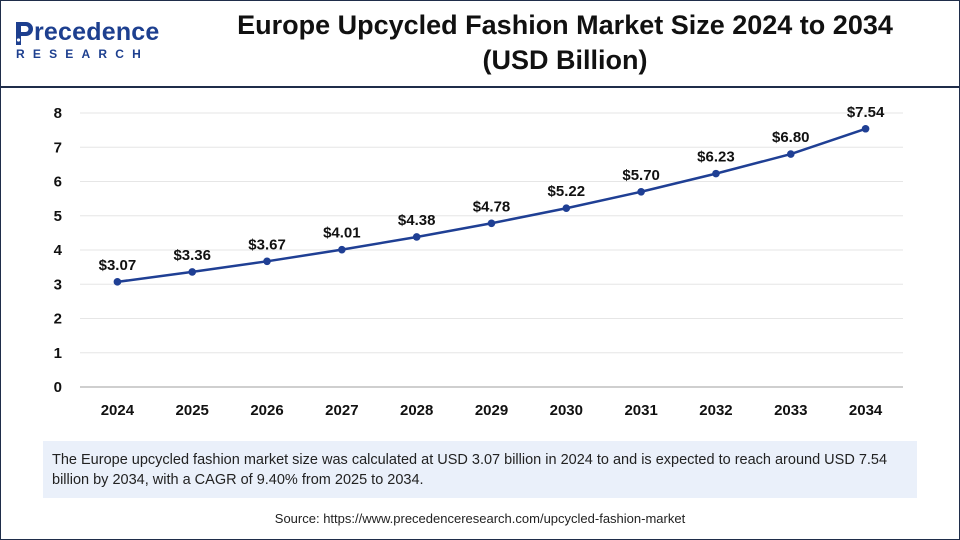 The image size is (960, 540). Describe the element at coordinates (492, 206) in the screenshot. I see `data-label: $4.78` at that location.